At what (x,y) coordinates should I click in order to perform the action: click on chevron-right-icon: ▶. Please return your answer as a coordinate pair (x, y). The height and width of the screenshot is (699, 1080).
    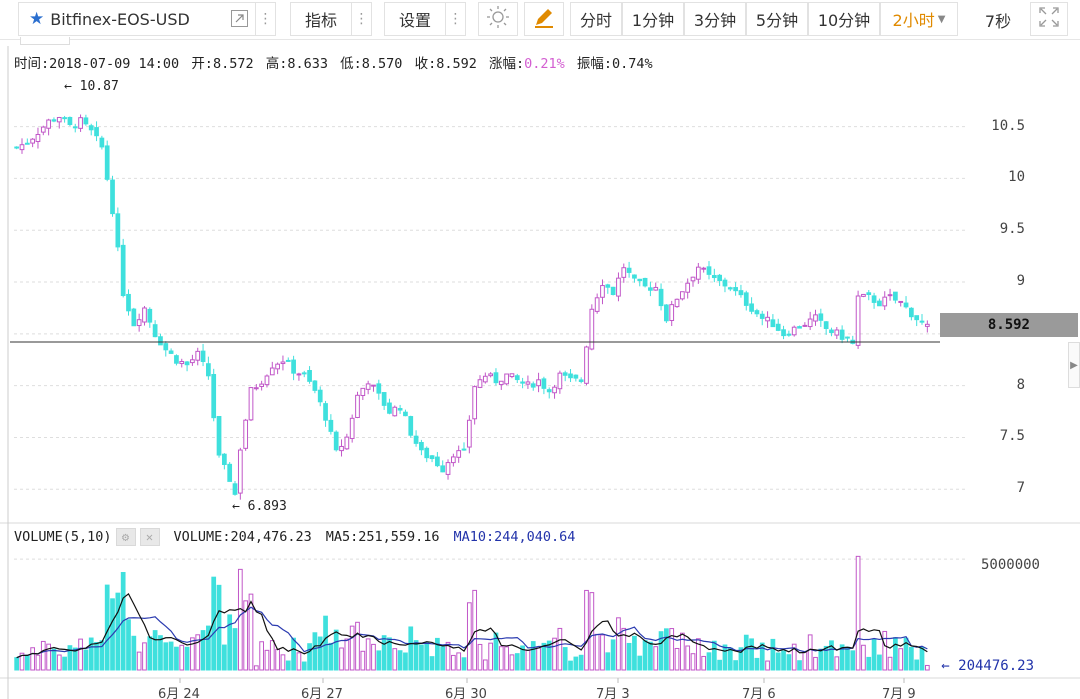
    Looking at the image, I should click on (1074, 365).